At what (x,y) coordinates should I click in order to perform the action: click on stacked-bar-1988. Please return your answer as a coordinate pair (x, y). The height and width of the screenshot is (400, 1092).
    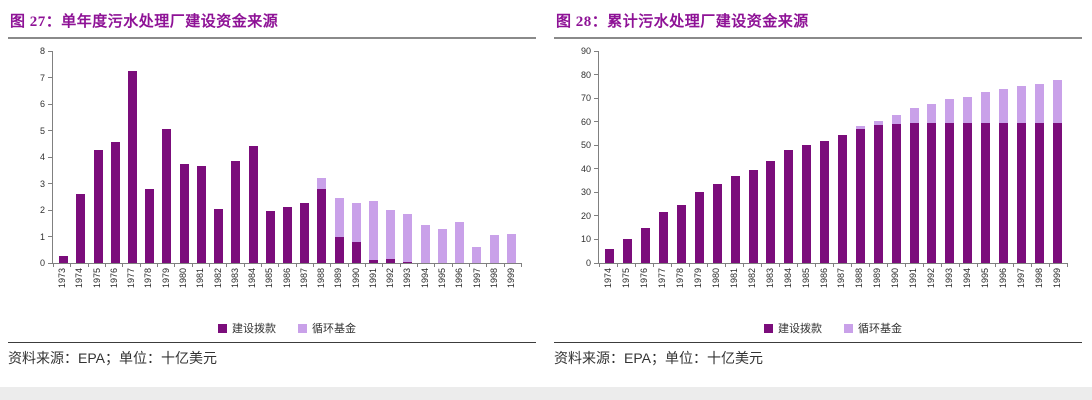
    Looking at the image, I should click on (322, 220).